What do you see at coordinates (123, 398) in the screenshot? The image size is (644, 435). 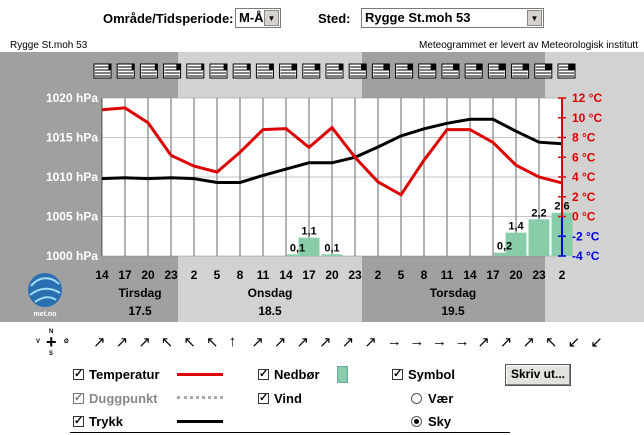 I see `duggpunkt-label: Duggpunkt` at bounding box center [123, 398].